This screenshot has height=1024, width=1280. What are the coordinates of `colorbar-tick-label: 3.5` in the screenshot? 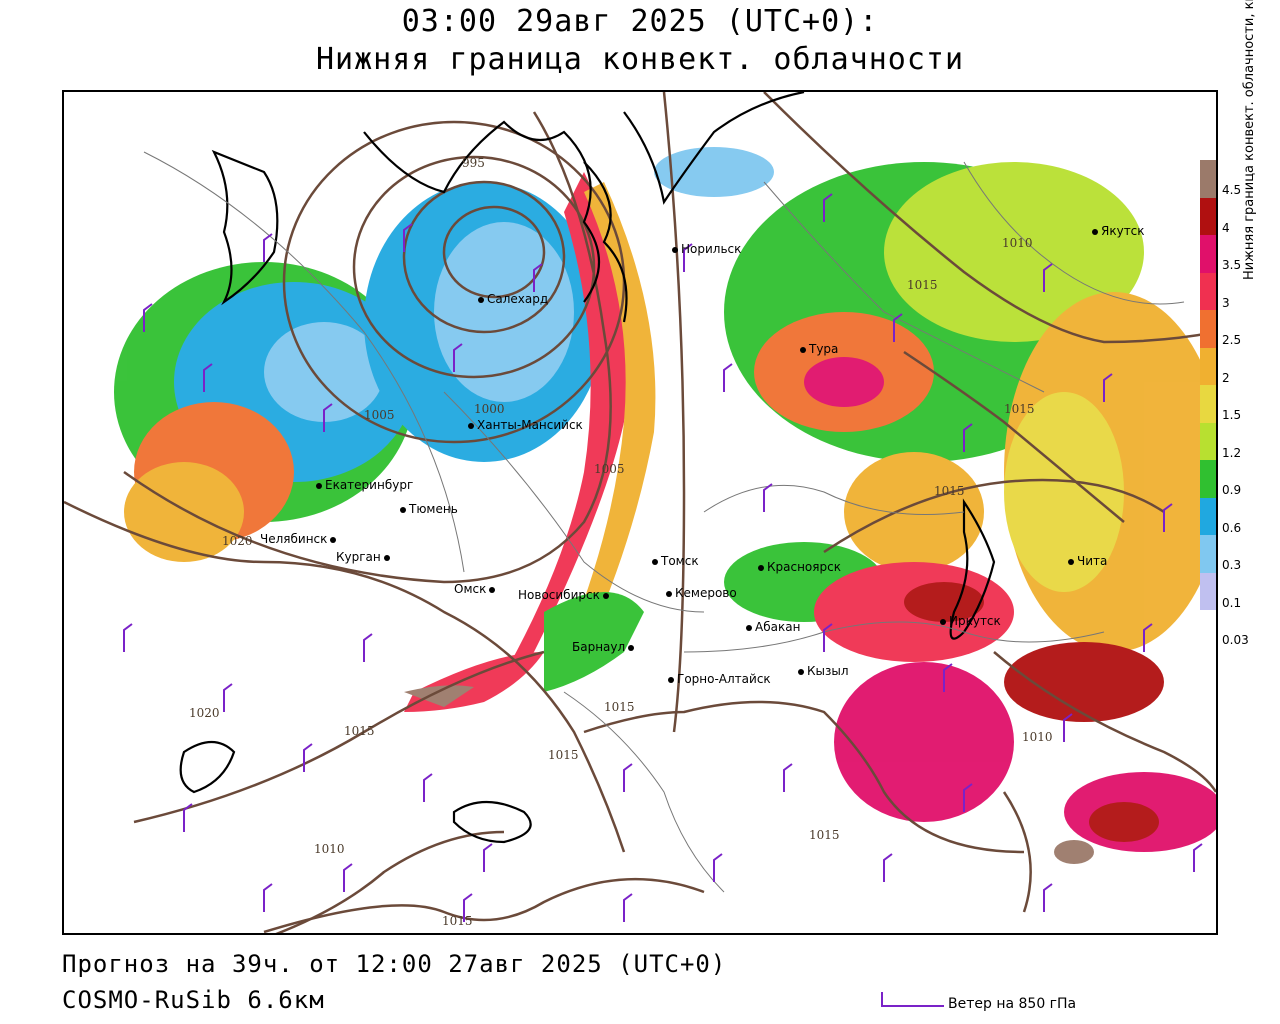 It's located at (1232, 265).